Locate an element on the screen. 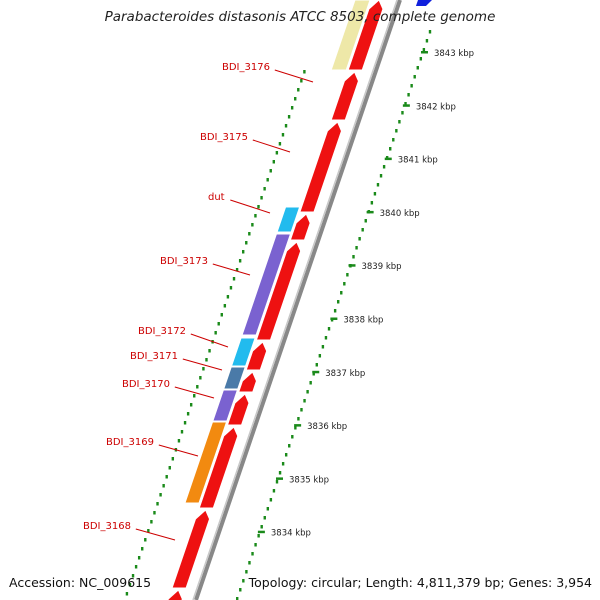 Image resolution: width=600 pixels, height=600 pixels. kbp-label: 3841 kbp is located at coordinates (418, 161).